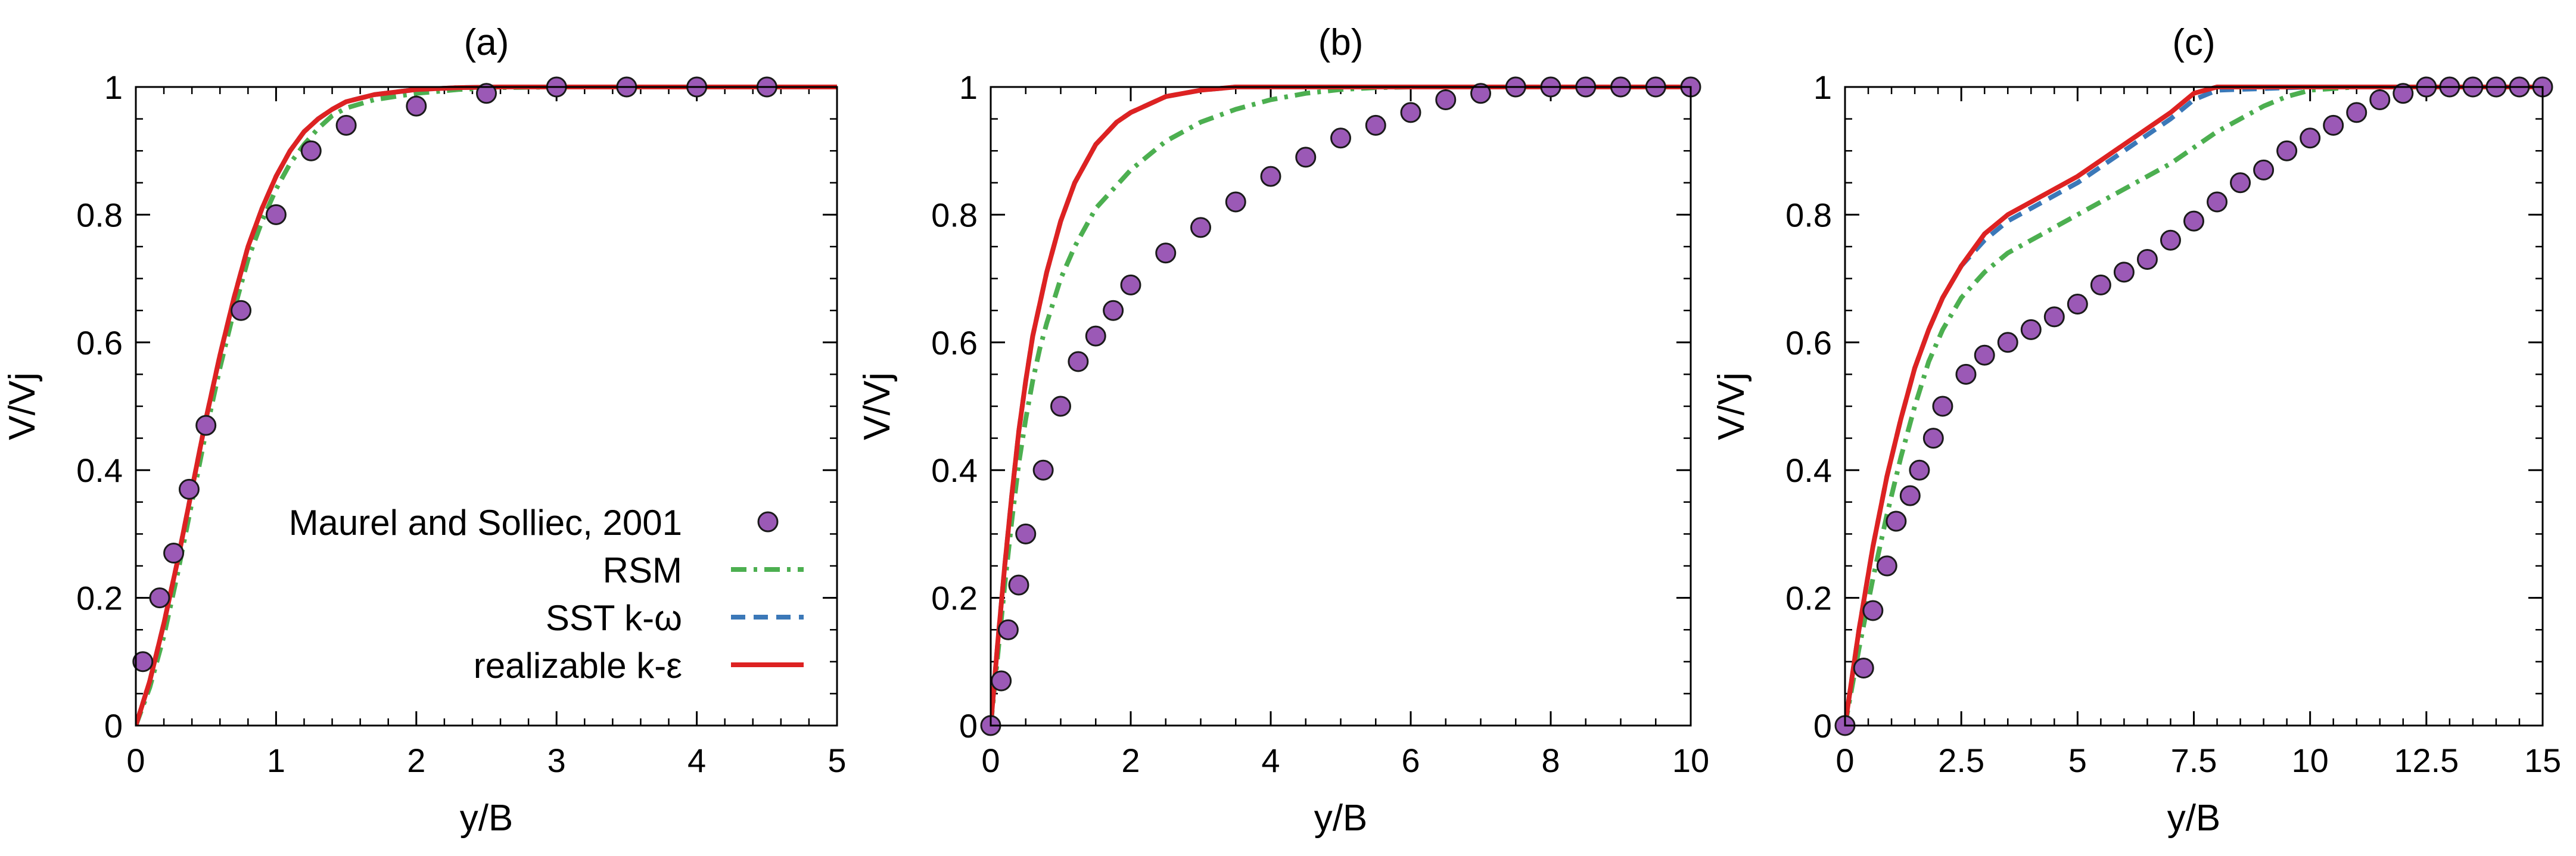 The height and width of the screenshot is (856, 2576). I want to click on x-tick-label: 7.5, so click(2194, 760).